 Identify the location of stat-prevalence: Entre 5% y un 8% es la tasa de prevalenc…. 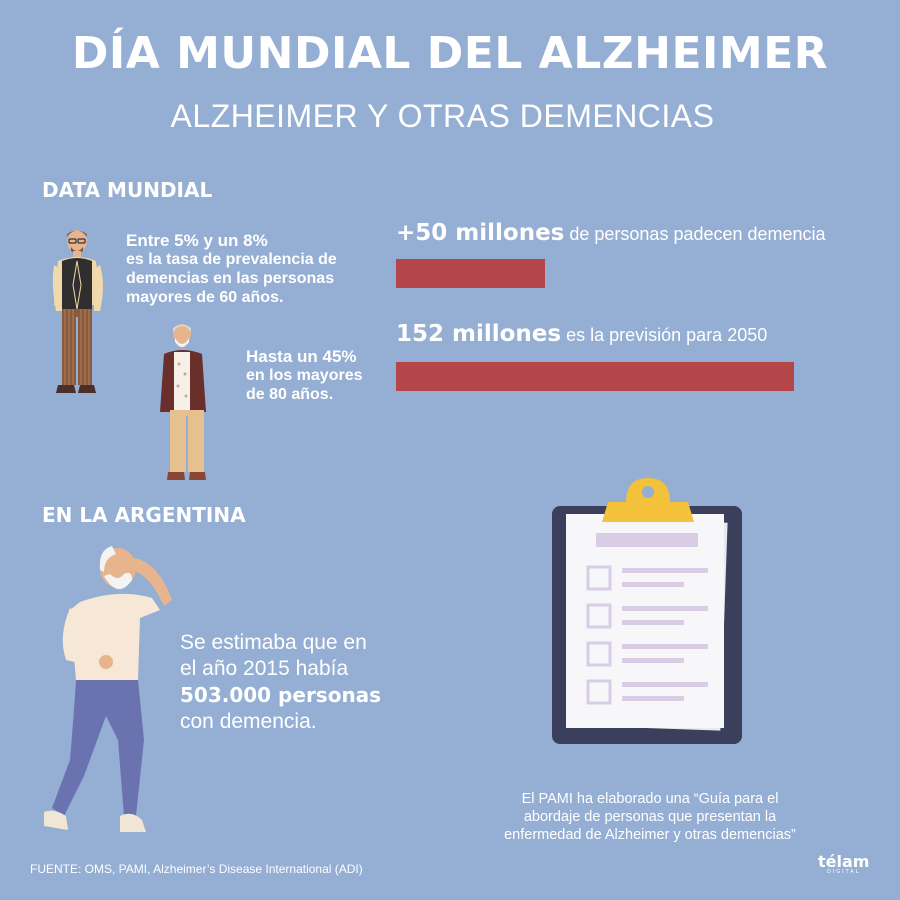
(246, 269).